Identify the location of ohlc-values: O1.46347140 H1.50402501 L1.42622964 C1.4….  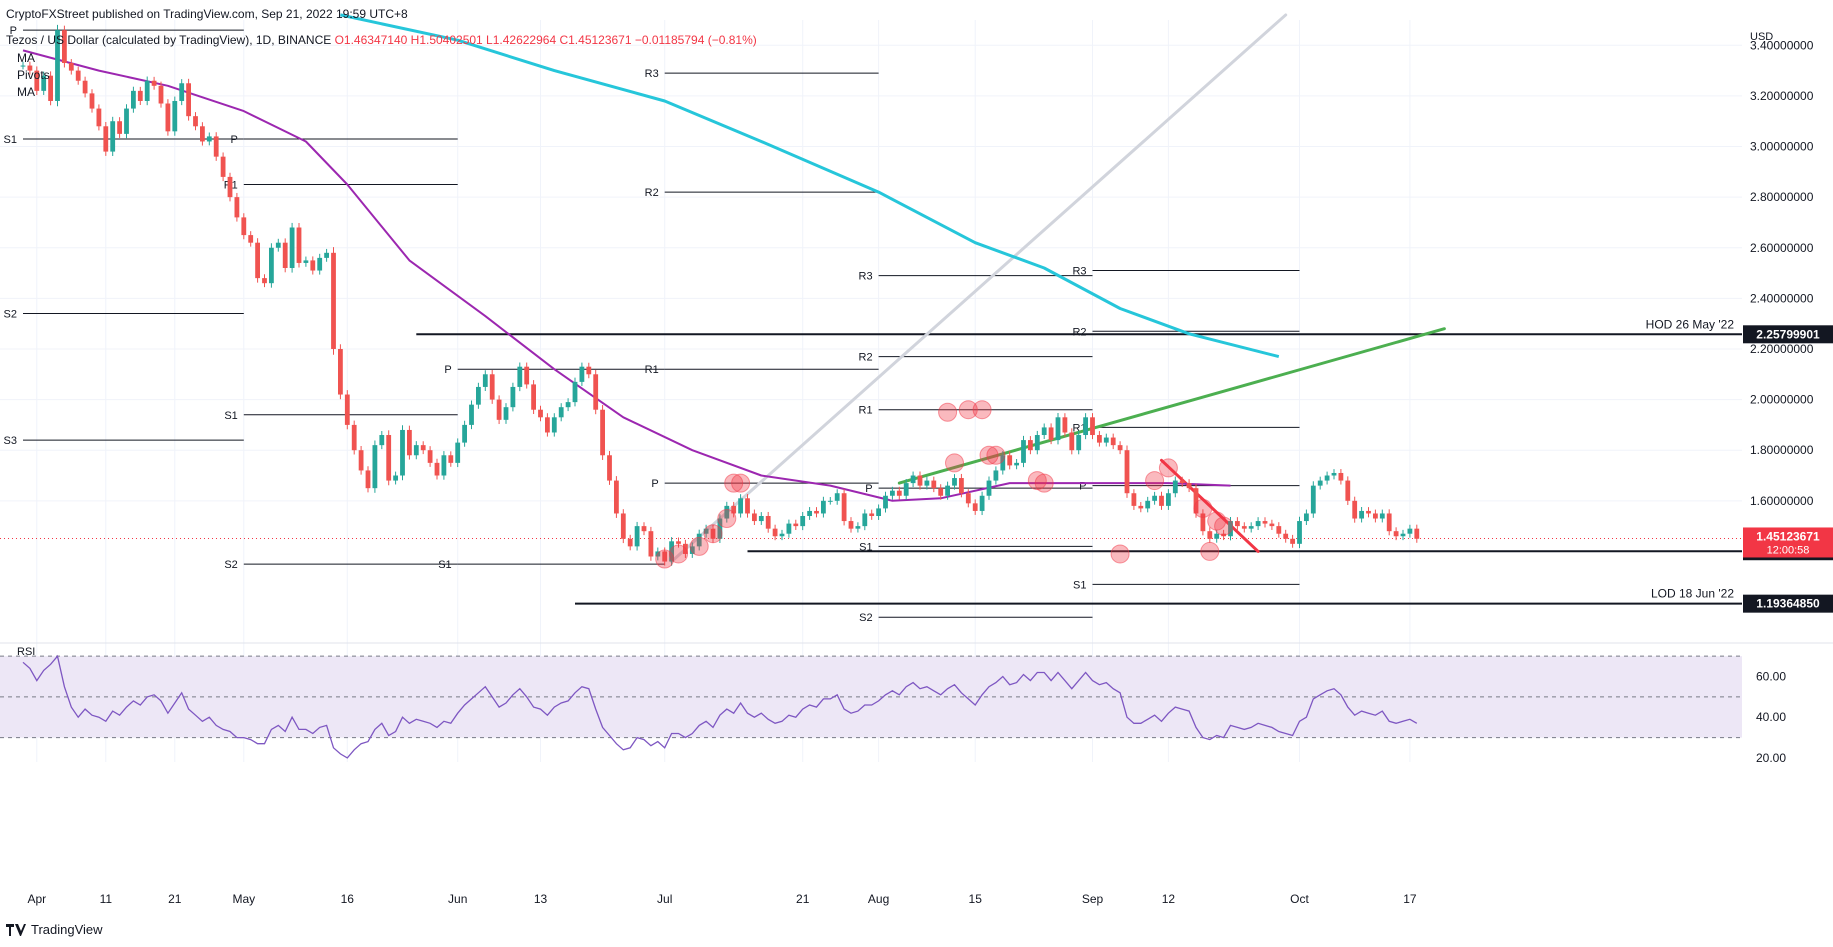
(545, 40).